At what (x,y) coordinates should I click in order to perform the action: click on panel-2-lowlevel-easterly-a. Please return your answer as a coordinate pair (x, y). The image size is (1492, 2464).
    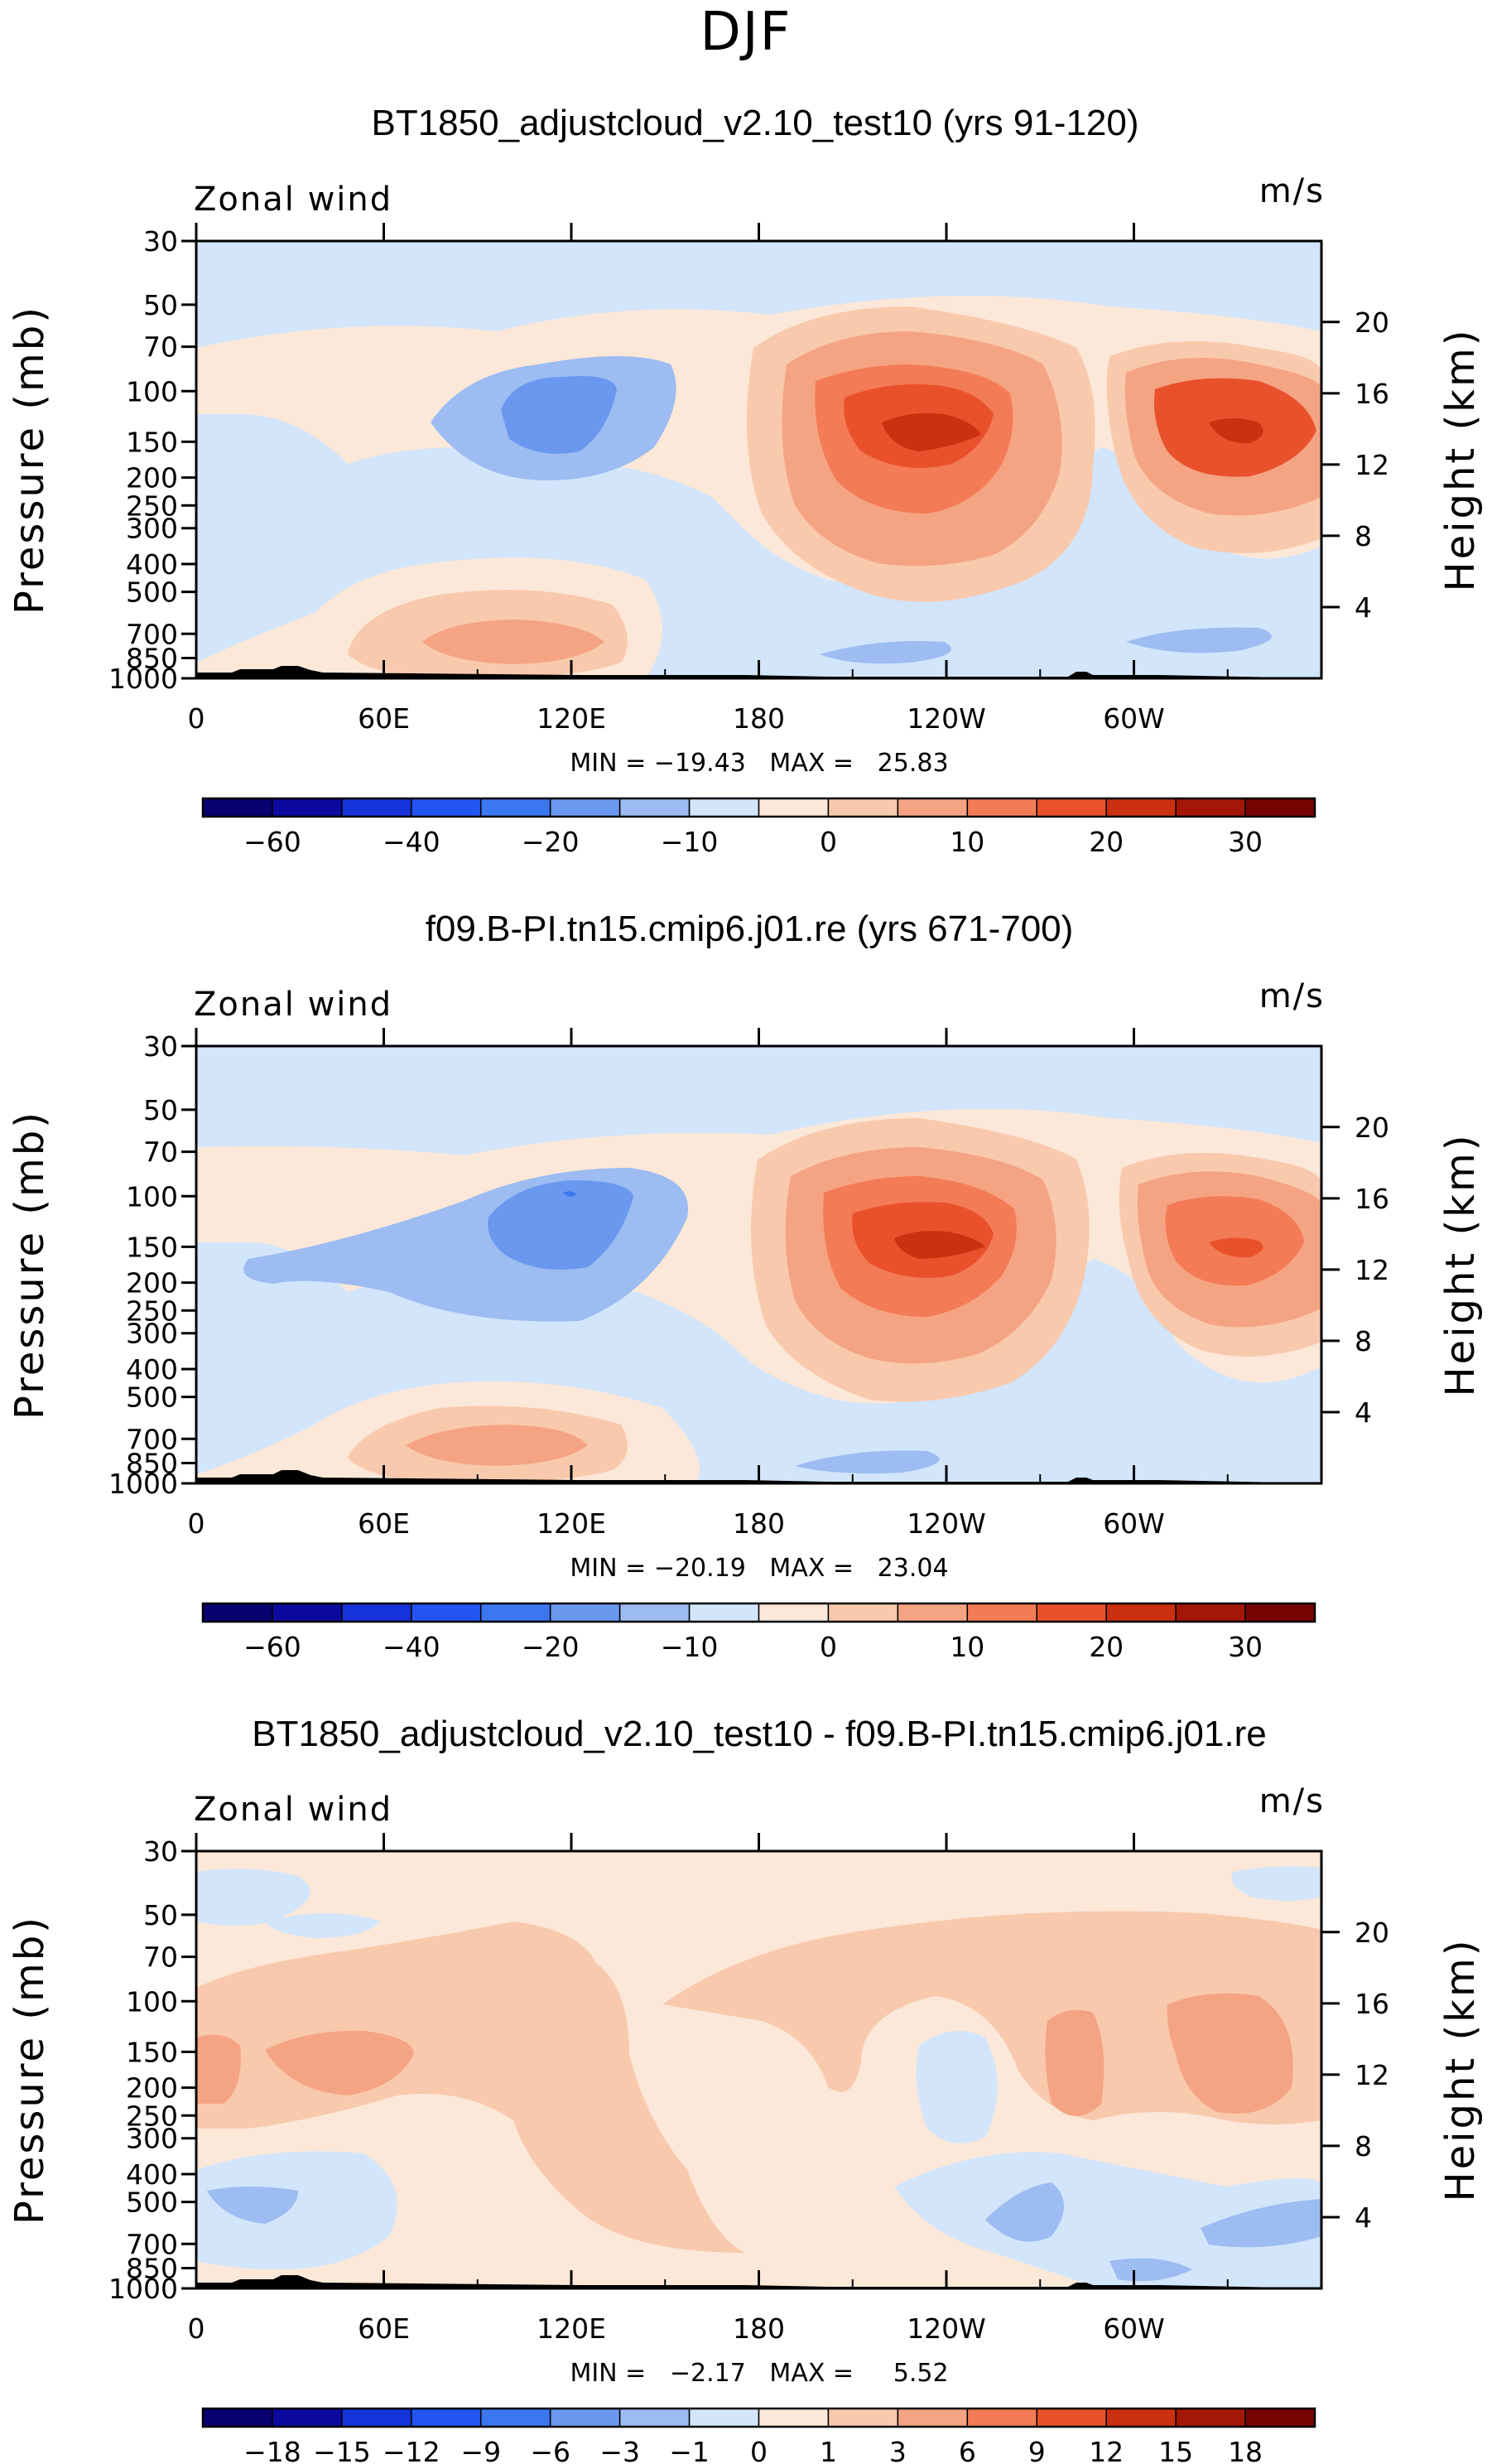
    Looking at the image, I should click on (868, 1461).